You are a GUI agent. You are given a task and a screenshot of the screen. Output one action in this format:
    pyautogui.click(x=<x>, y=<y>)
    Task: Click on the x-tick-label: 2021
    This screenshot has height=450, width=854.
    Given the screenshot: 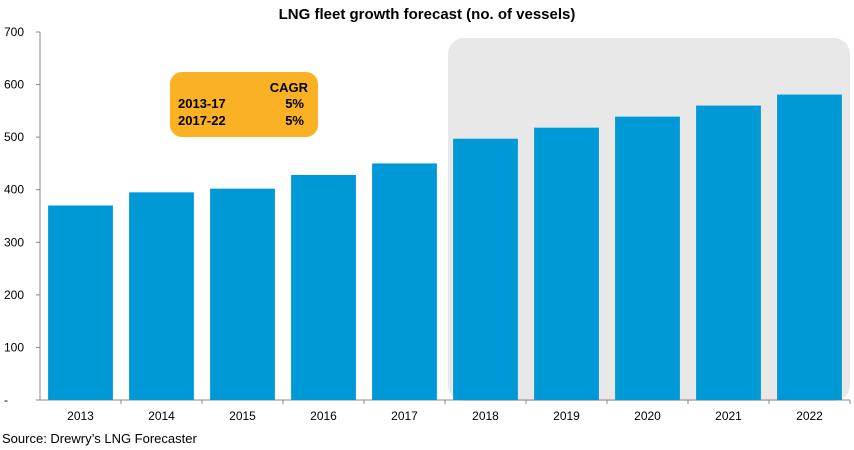 What is the action you would take?
    pyautogui.click(x=728, y=416)
    